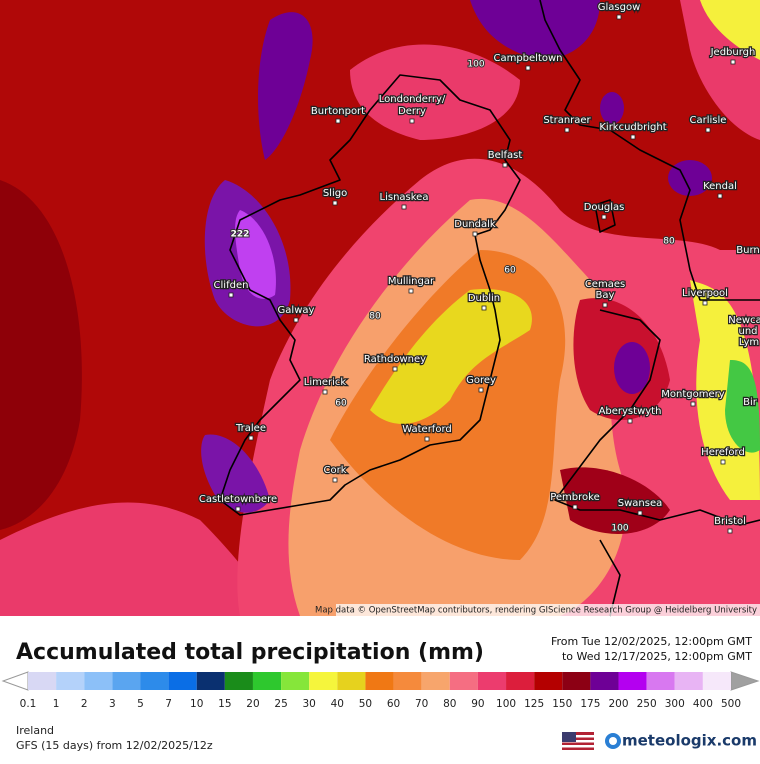  I want to click on city-label: Stranraer, so click(567, 120).